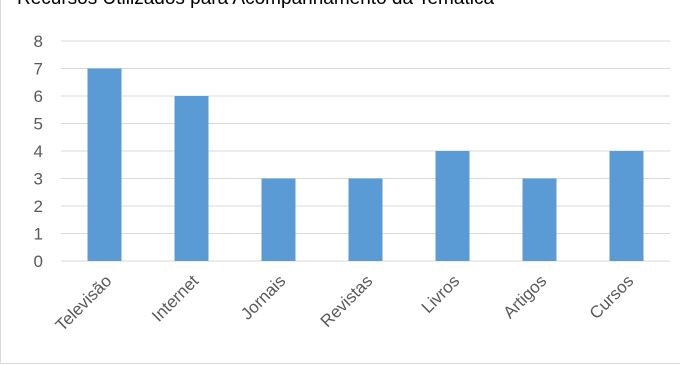 Image resolution: width=681 pixels, height=365 pixels. I want to click on x-tick-label: Televisão, so click(84, 303).